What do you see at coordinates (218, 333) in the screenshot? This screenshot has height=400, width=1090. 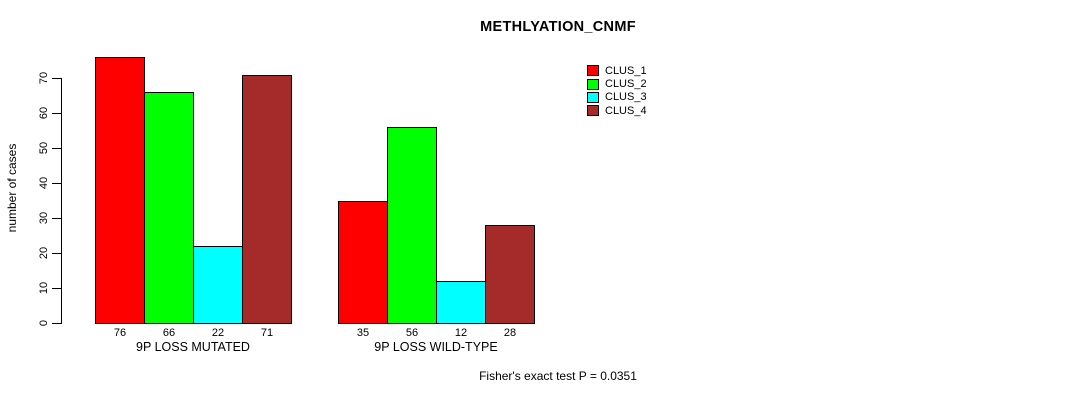 I see `bar-value-label: 22` at bounding box center [218, 333].